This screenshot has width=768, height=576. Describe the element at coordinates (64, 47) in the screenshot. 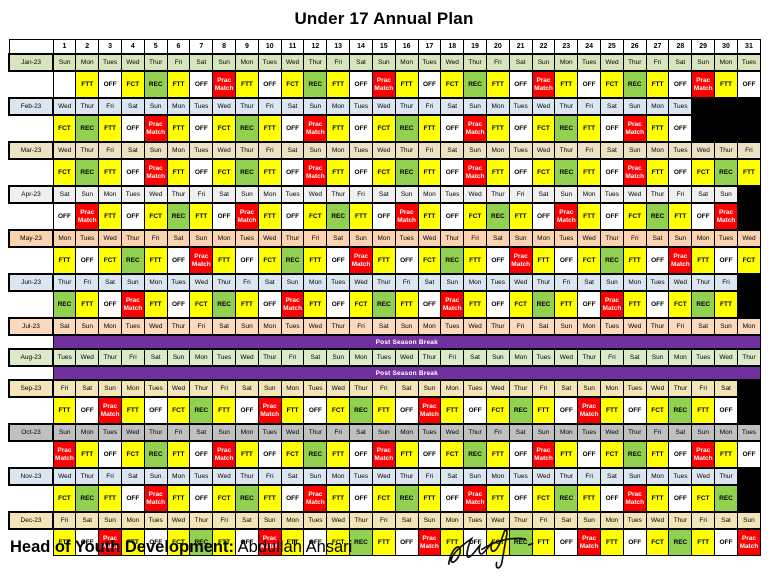

I see `day-number-cell: 1` at that location.